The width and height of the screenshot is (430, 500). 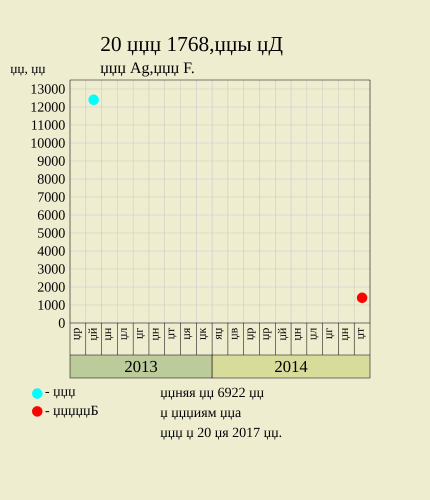 What do you see at coordinates (60, 394) in the screenshot?
I see `legend-label: - џџџ` at bounding box center [60, 394].